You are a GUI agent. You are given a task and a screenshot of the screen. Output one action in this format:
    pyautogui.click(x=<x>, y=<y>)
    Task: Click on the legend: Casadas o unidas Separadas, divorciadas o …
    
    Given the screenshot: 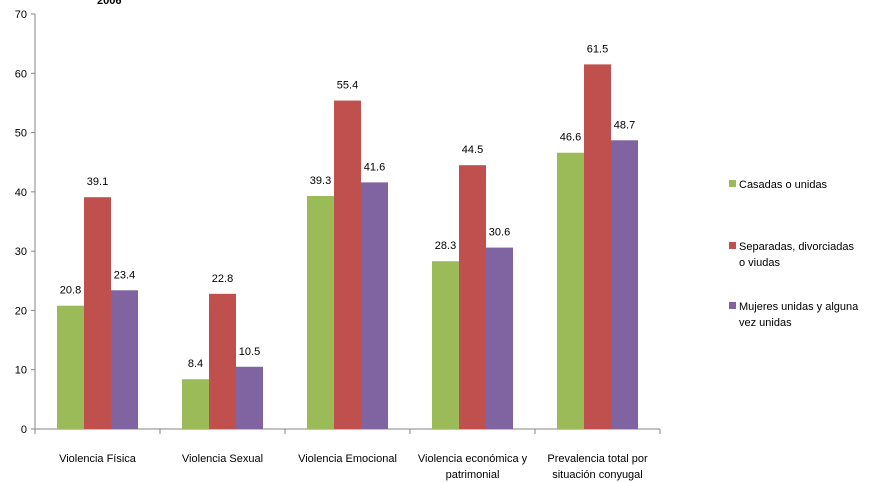 What is the action you would take?
    pyautogui.click(x=794, y=254)
    